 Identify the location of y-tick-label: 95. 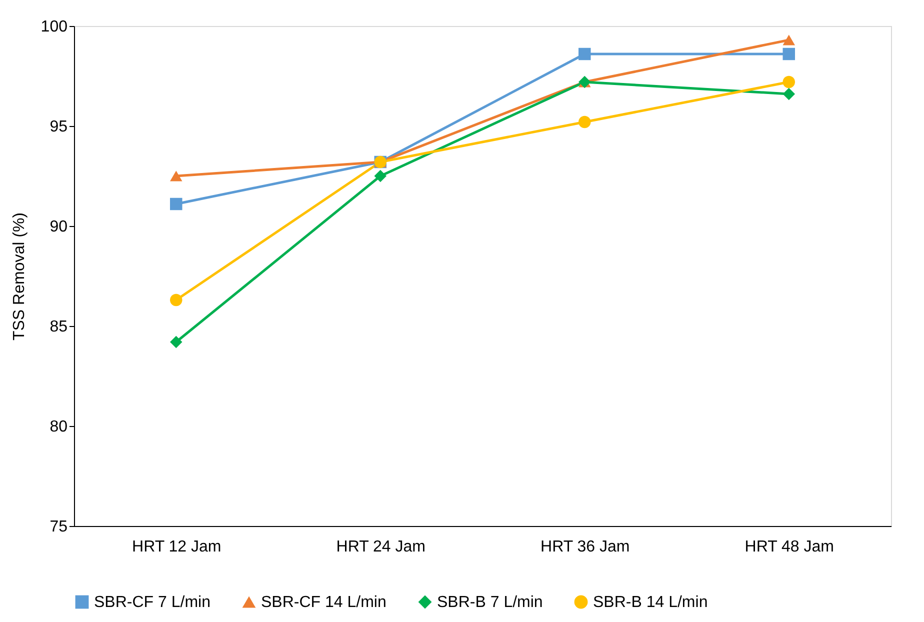
(59, 127).